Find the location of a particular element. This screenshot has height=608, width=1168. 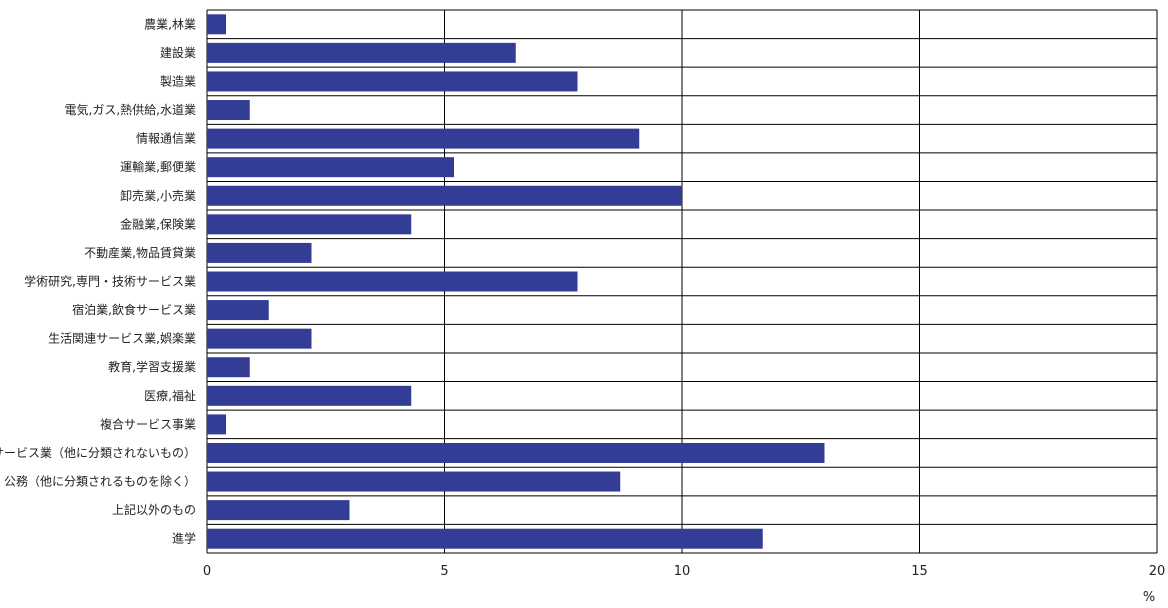

category-label: 農業,林業 is located at coordinates (170, 24).